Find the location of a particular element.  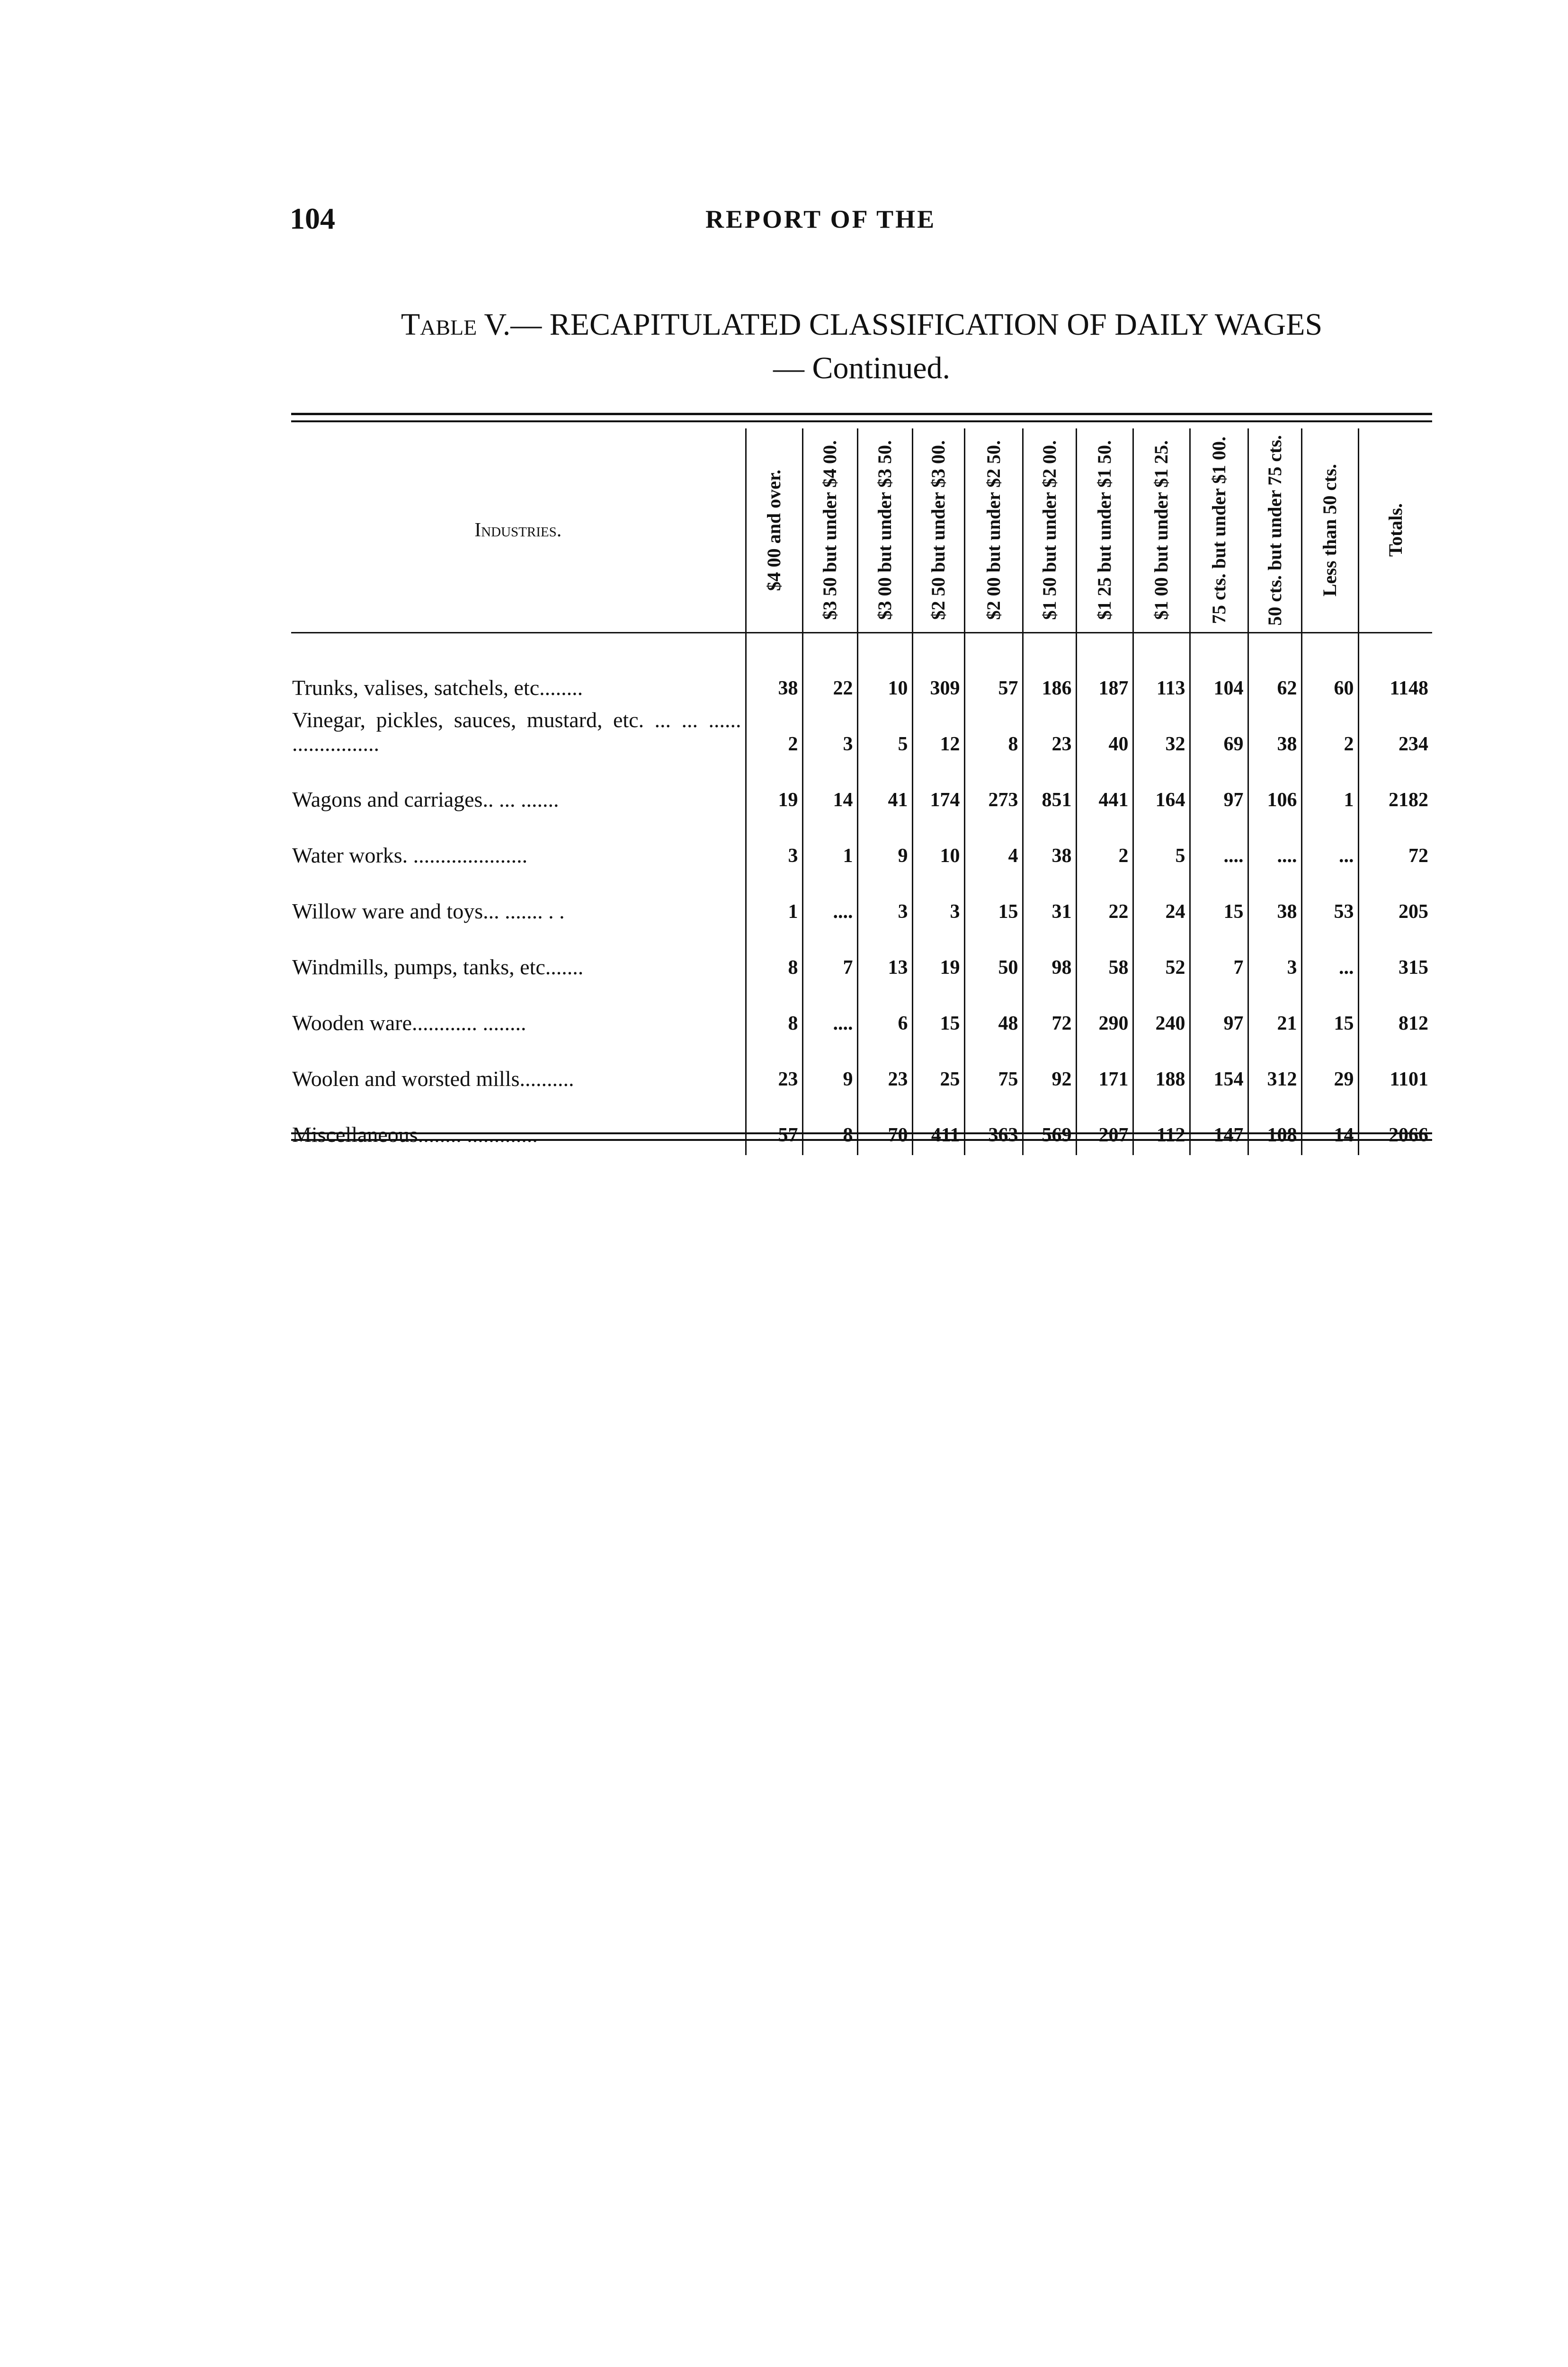

table-cell: 72 is located at coordinates (1394, 848).